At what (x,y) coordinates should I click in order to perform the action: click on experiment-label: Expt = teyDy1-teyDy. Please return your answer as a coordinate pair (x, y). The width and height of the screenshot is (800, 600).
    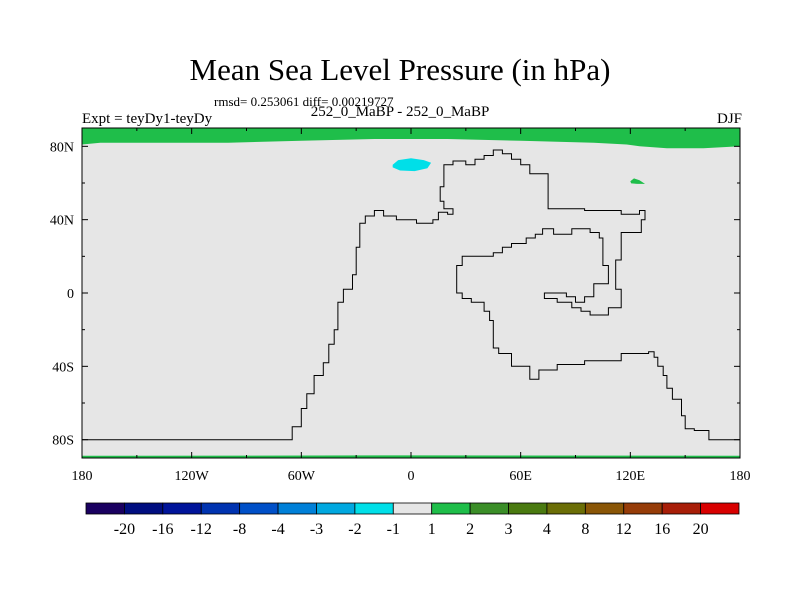
    Looking at the image, I should click on (147, 119).